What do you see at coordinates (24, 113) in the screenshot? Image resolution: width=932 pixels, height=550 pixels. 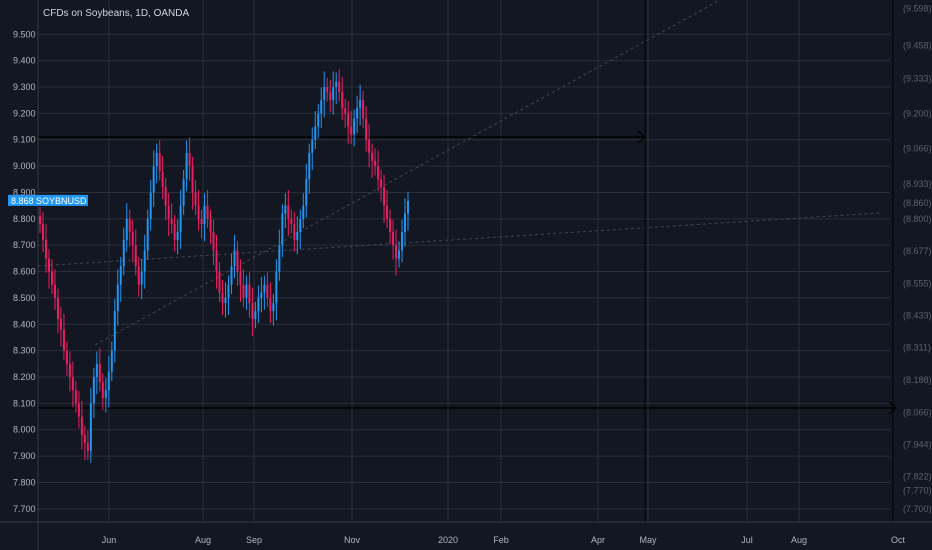 I see `y-tick-label: 9.200` at bounding box center [24, 113].